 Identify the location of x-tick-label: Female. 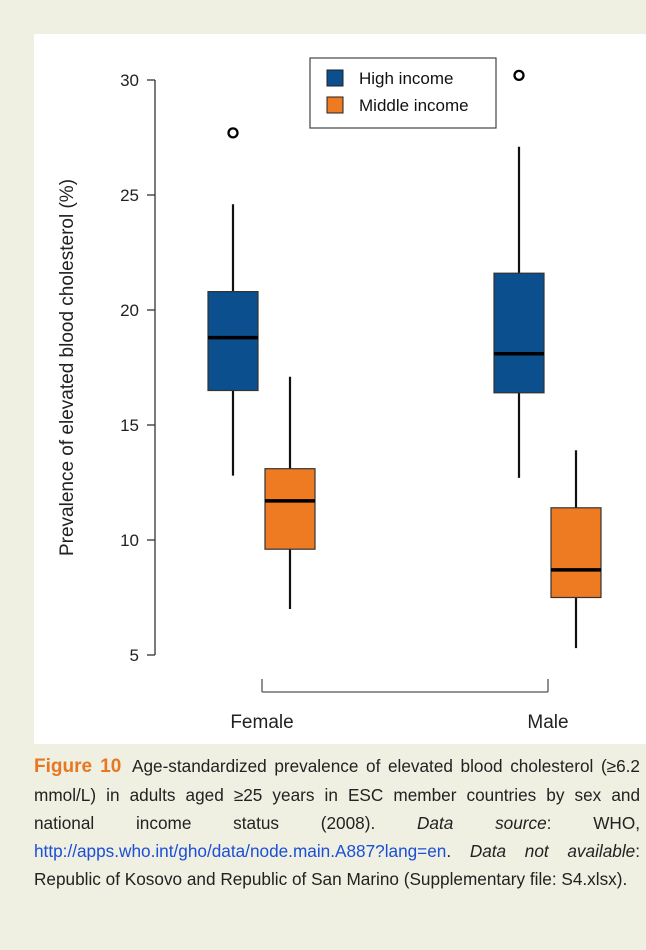
(261, 722).